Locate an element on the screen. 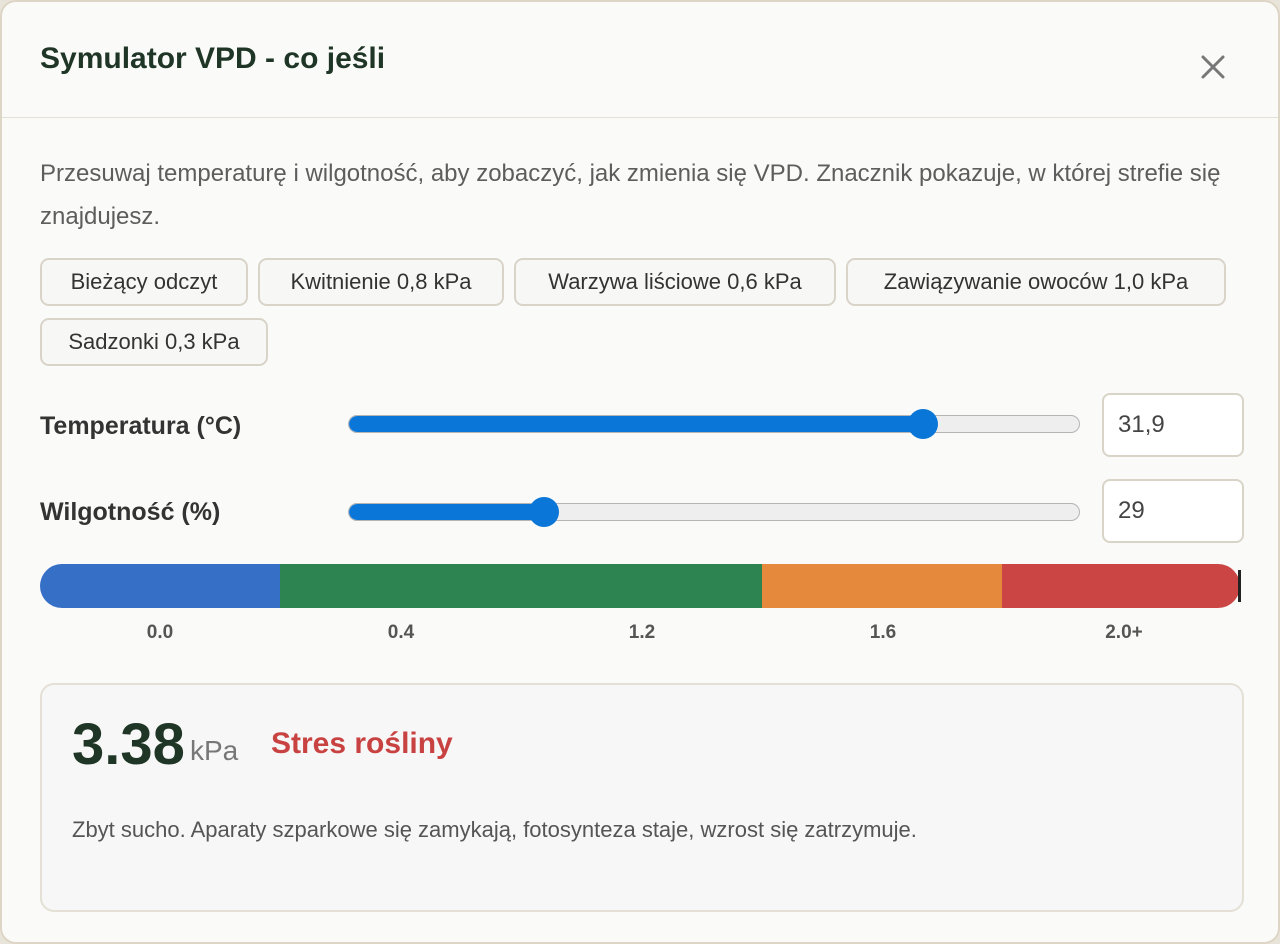 The width and height of the screenshot is (1280, 944). scale-tick-label: 0.0 is located at coordinates (160, 632).